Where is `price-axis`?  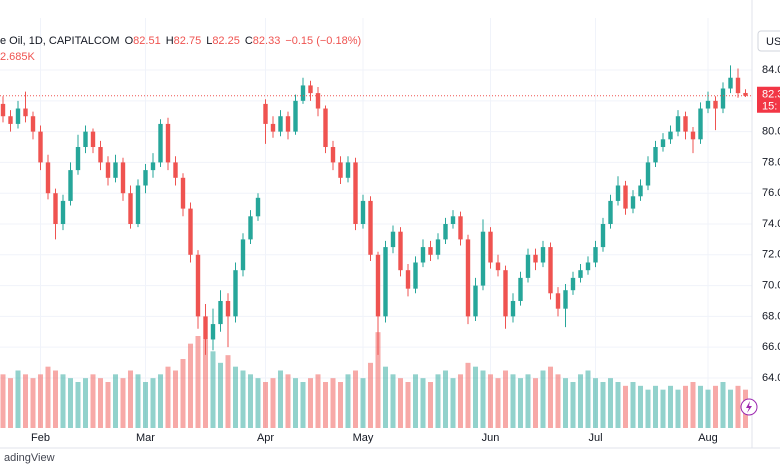 price-axis is located at coordinates (766, 224).